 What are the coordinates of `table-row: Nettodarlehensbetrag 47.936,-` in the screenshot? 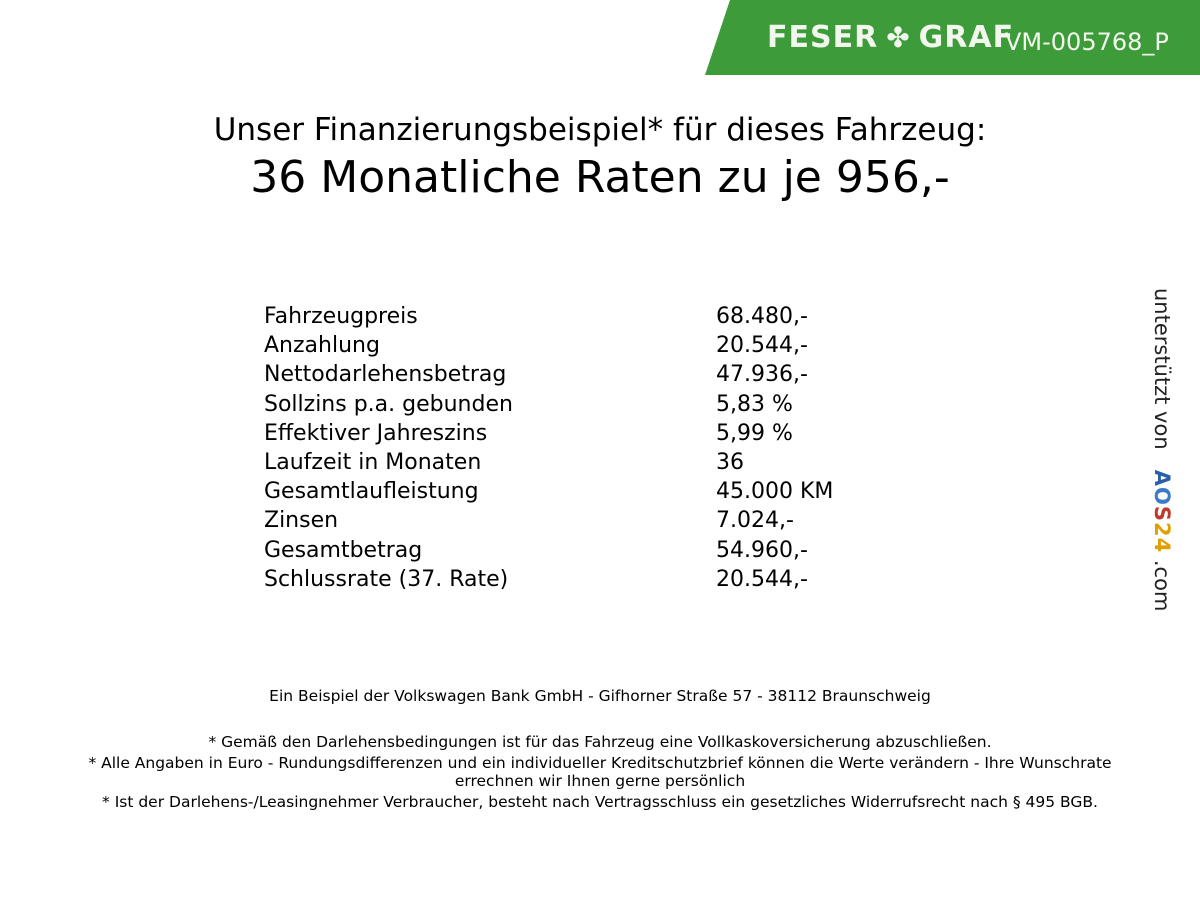 It's located at (548, 374).